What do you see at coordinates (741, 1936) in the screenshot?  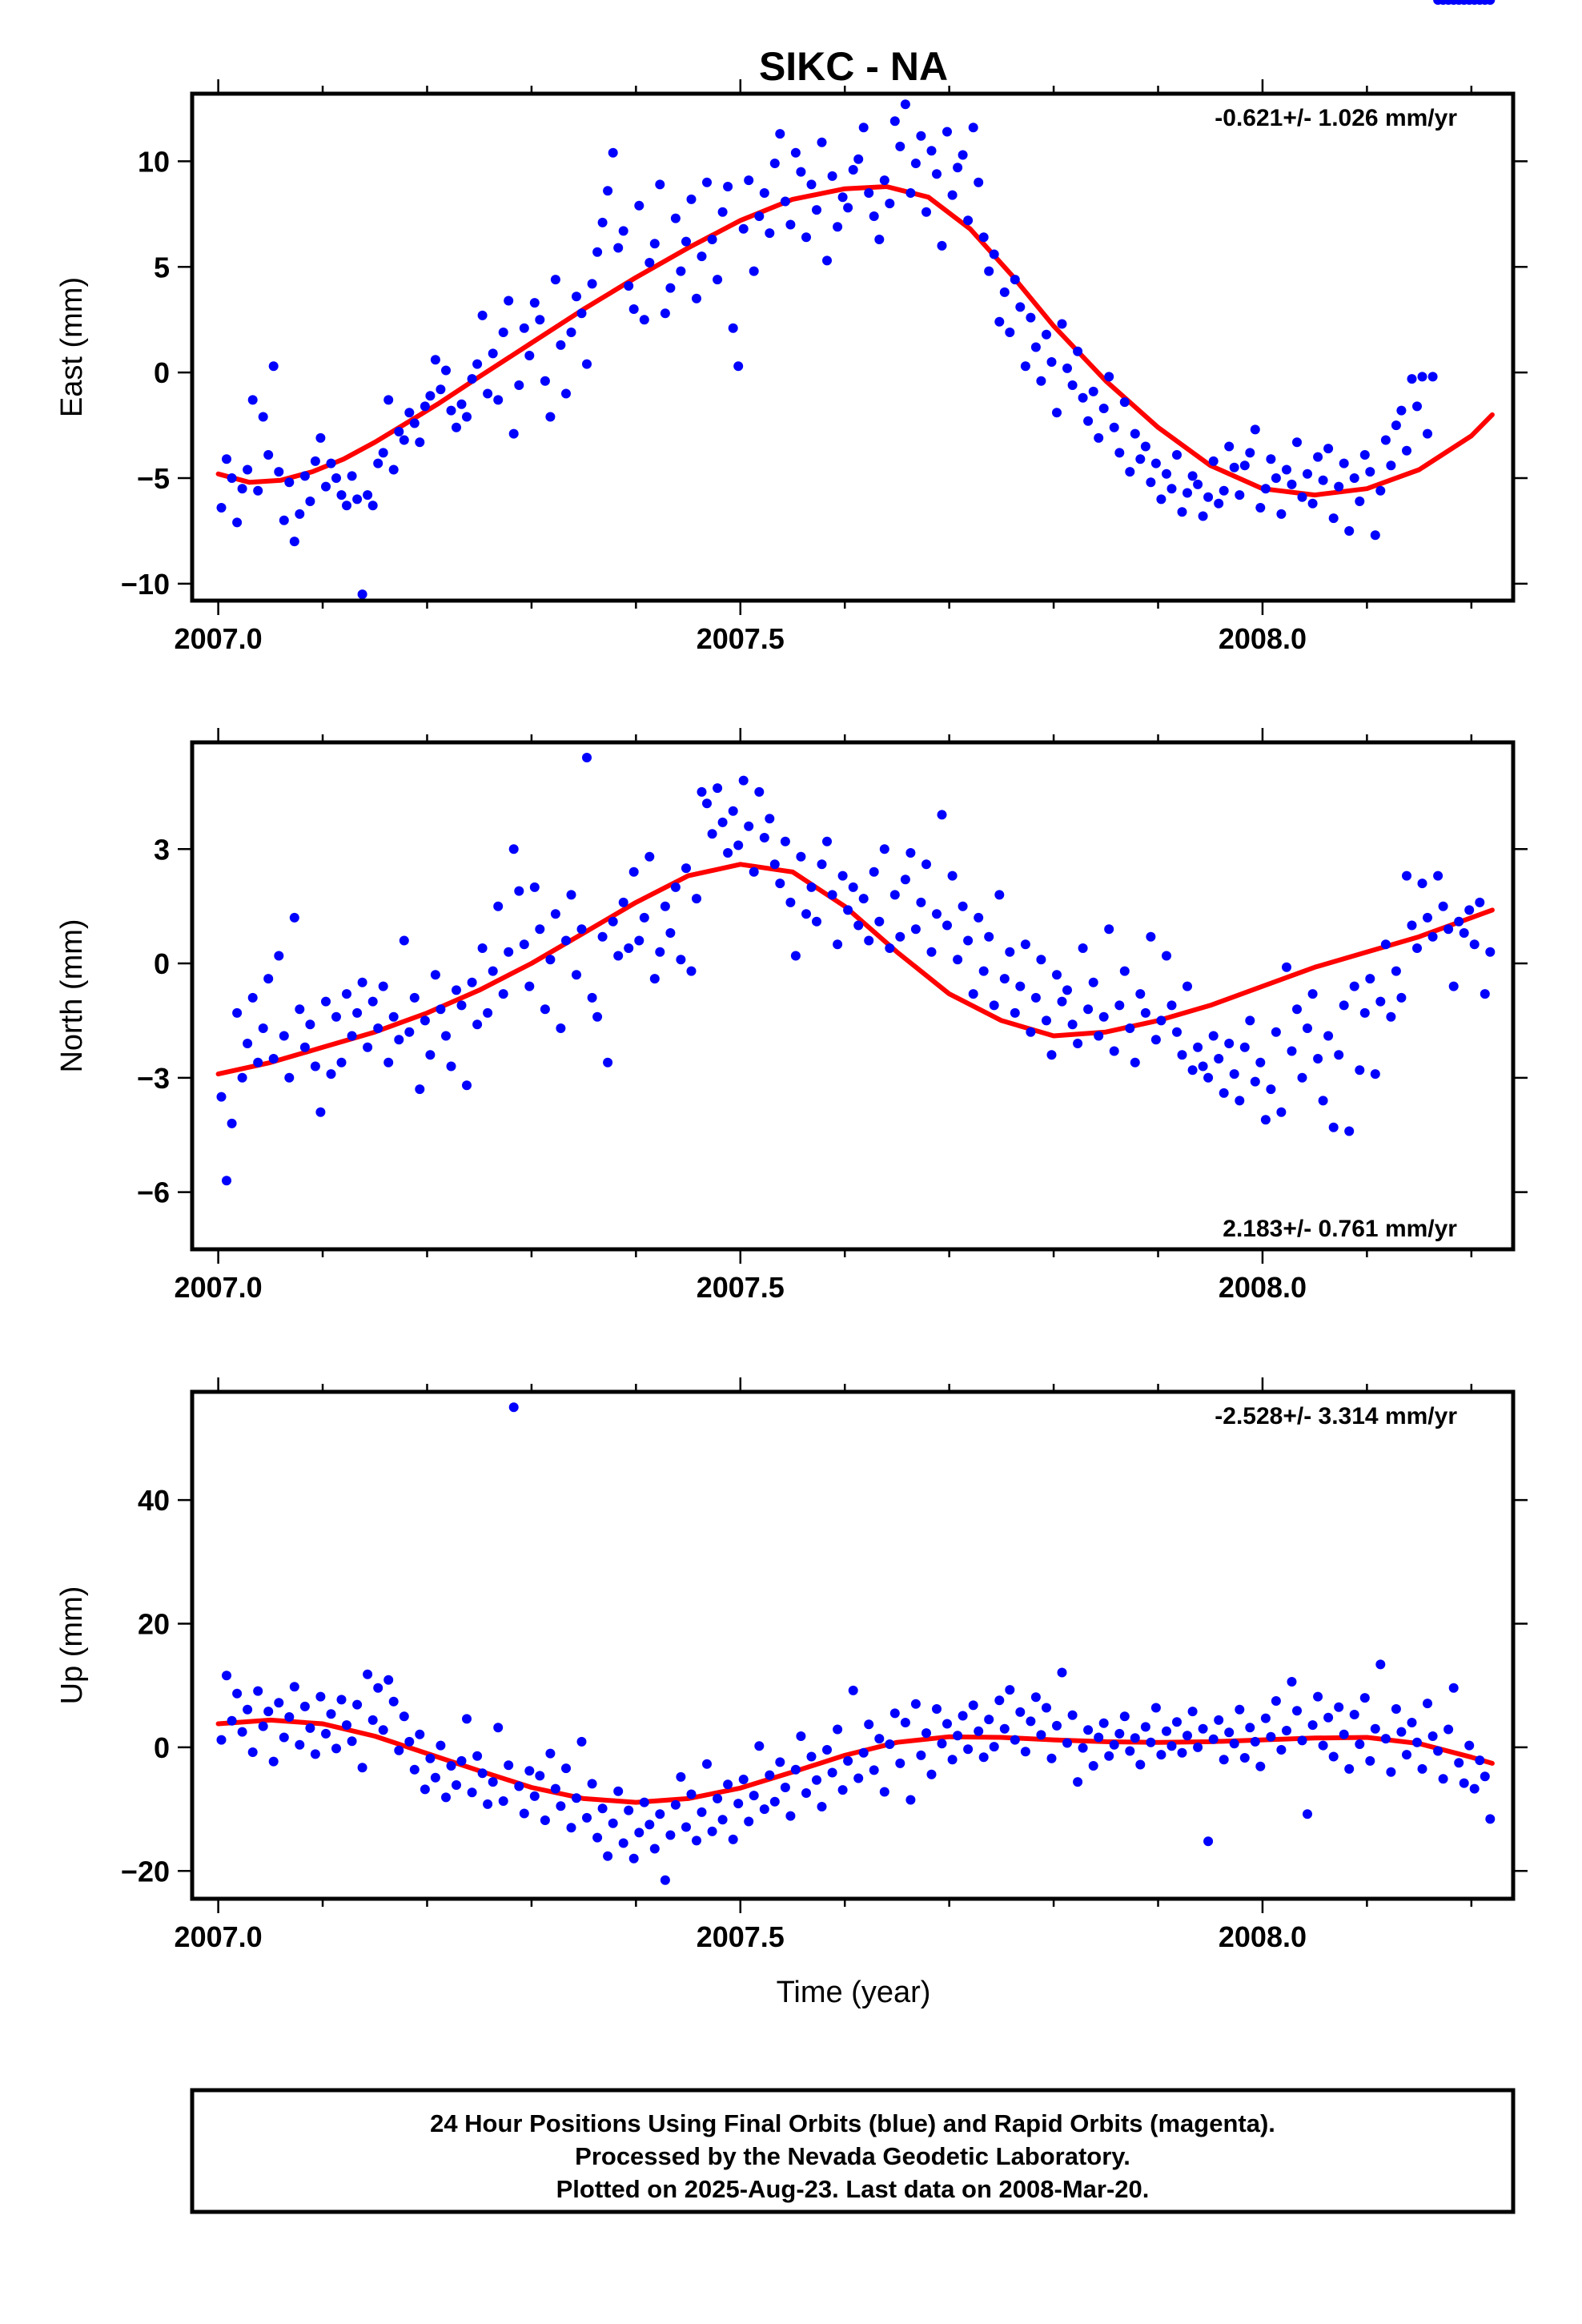 I see `up-x-tick-label: 2007.5` at bounding box center [741, 1936].